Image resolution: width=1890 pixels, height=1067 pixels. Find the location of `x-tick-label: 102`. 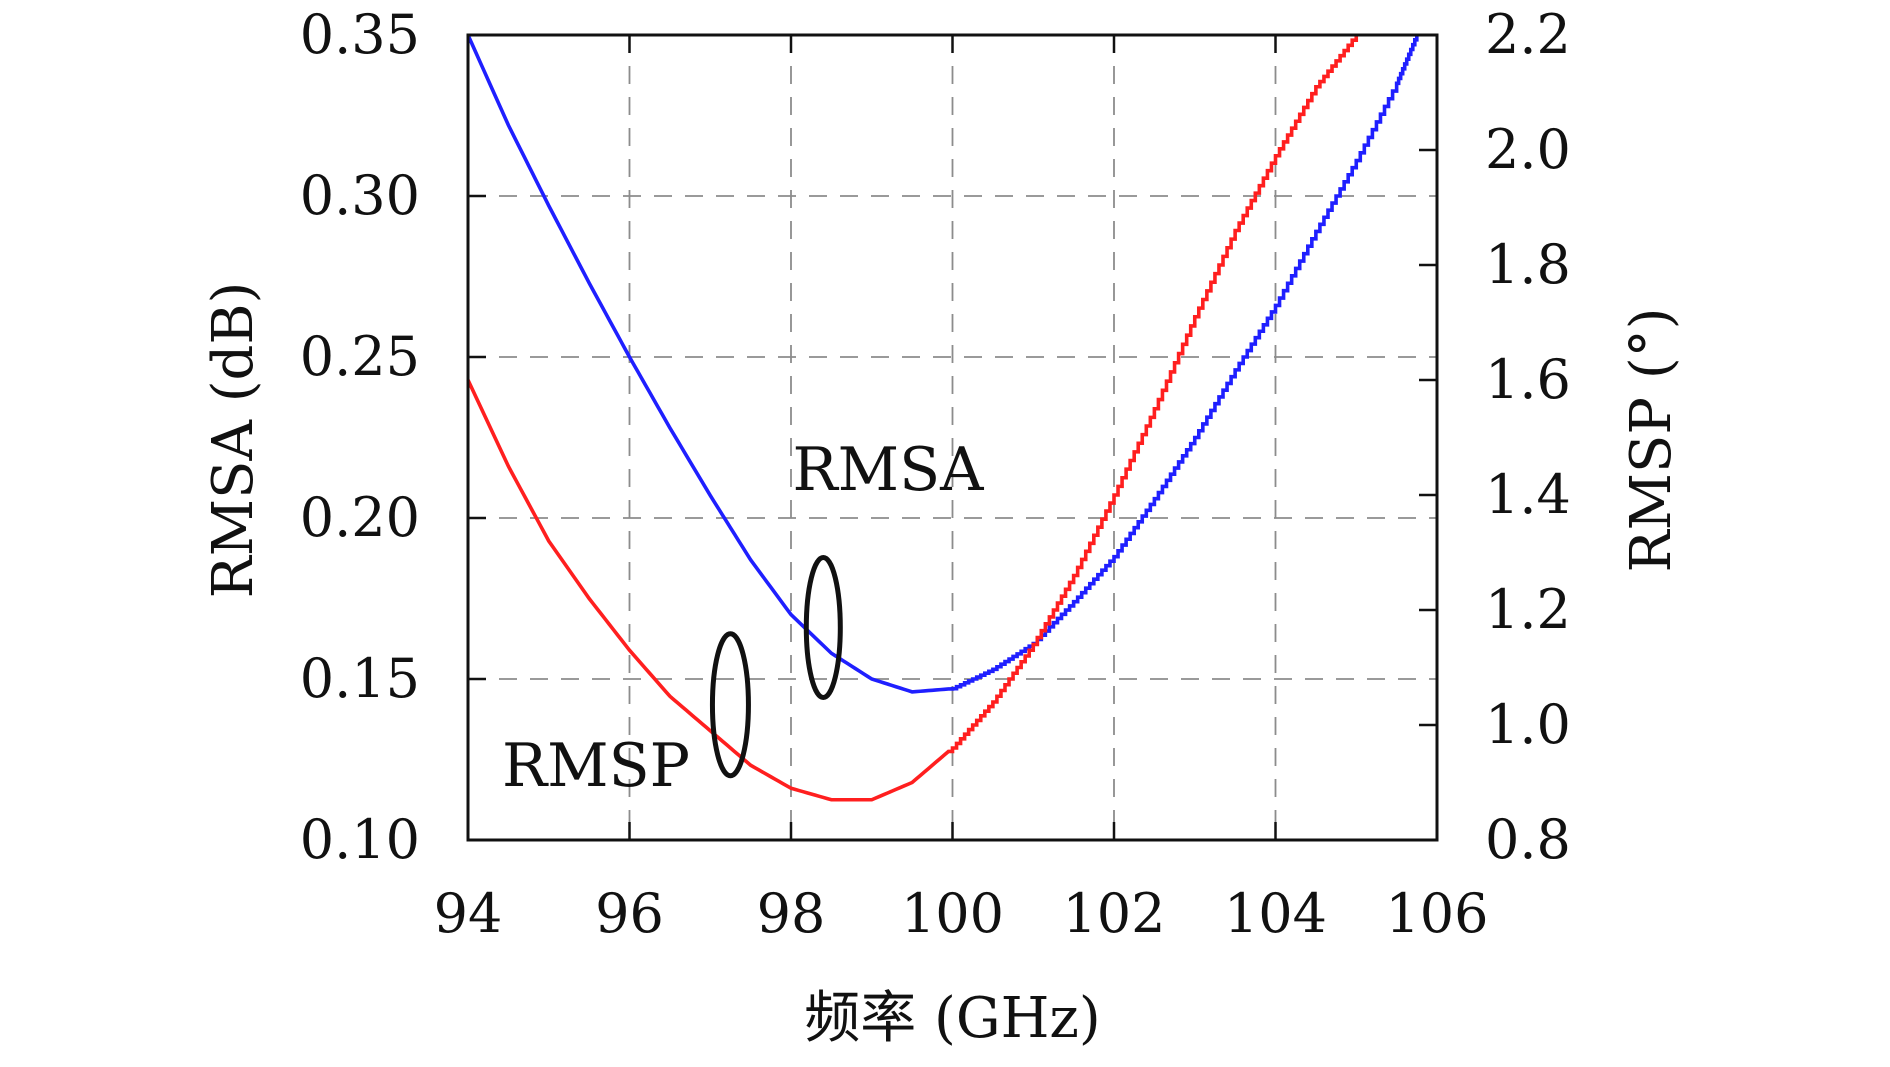

x-tick-label: 102 is located at coordinates (1113, 913).